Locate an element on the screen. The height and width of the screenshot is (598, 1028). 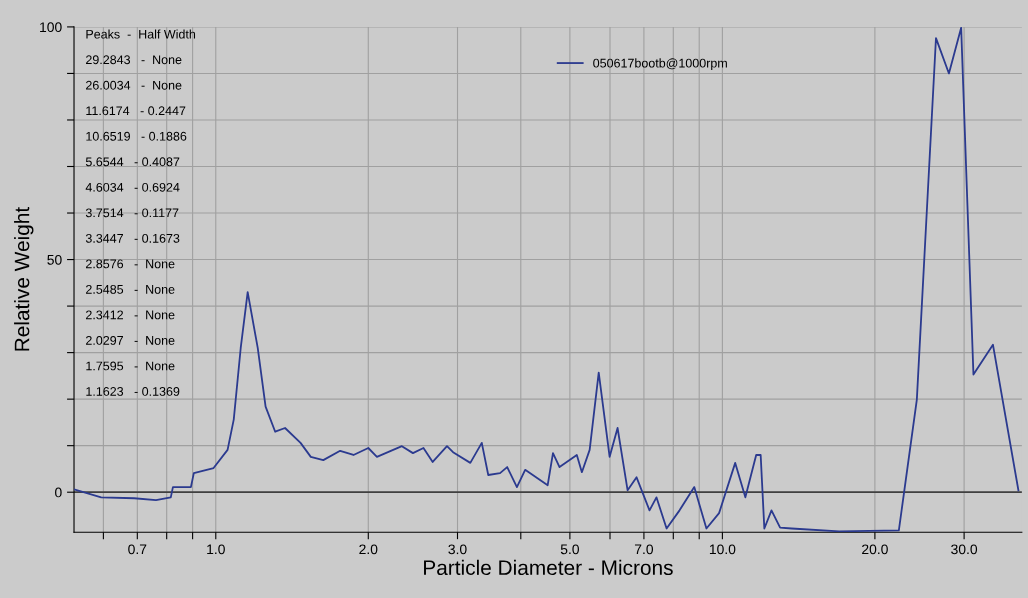
x-tick-label: 20.0 is located at coordinates (875, 549).